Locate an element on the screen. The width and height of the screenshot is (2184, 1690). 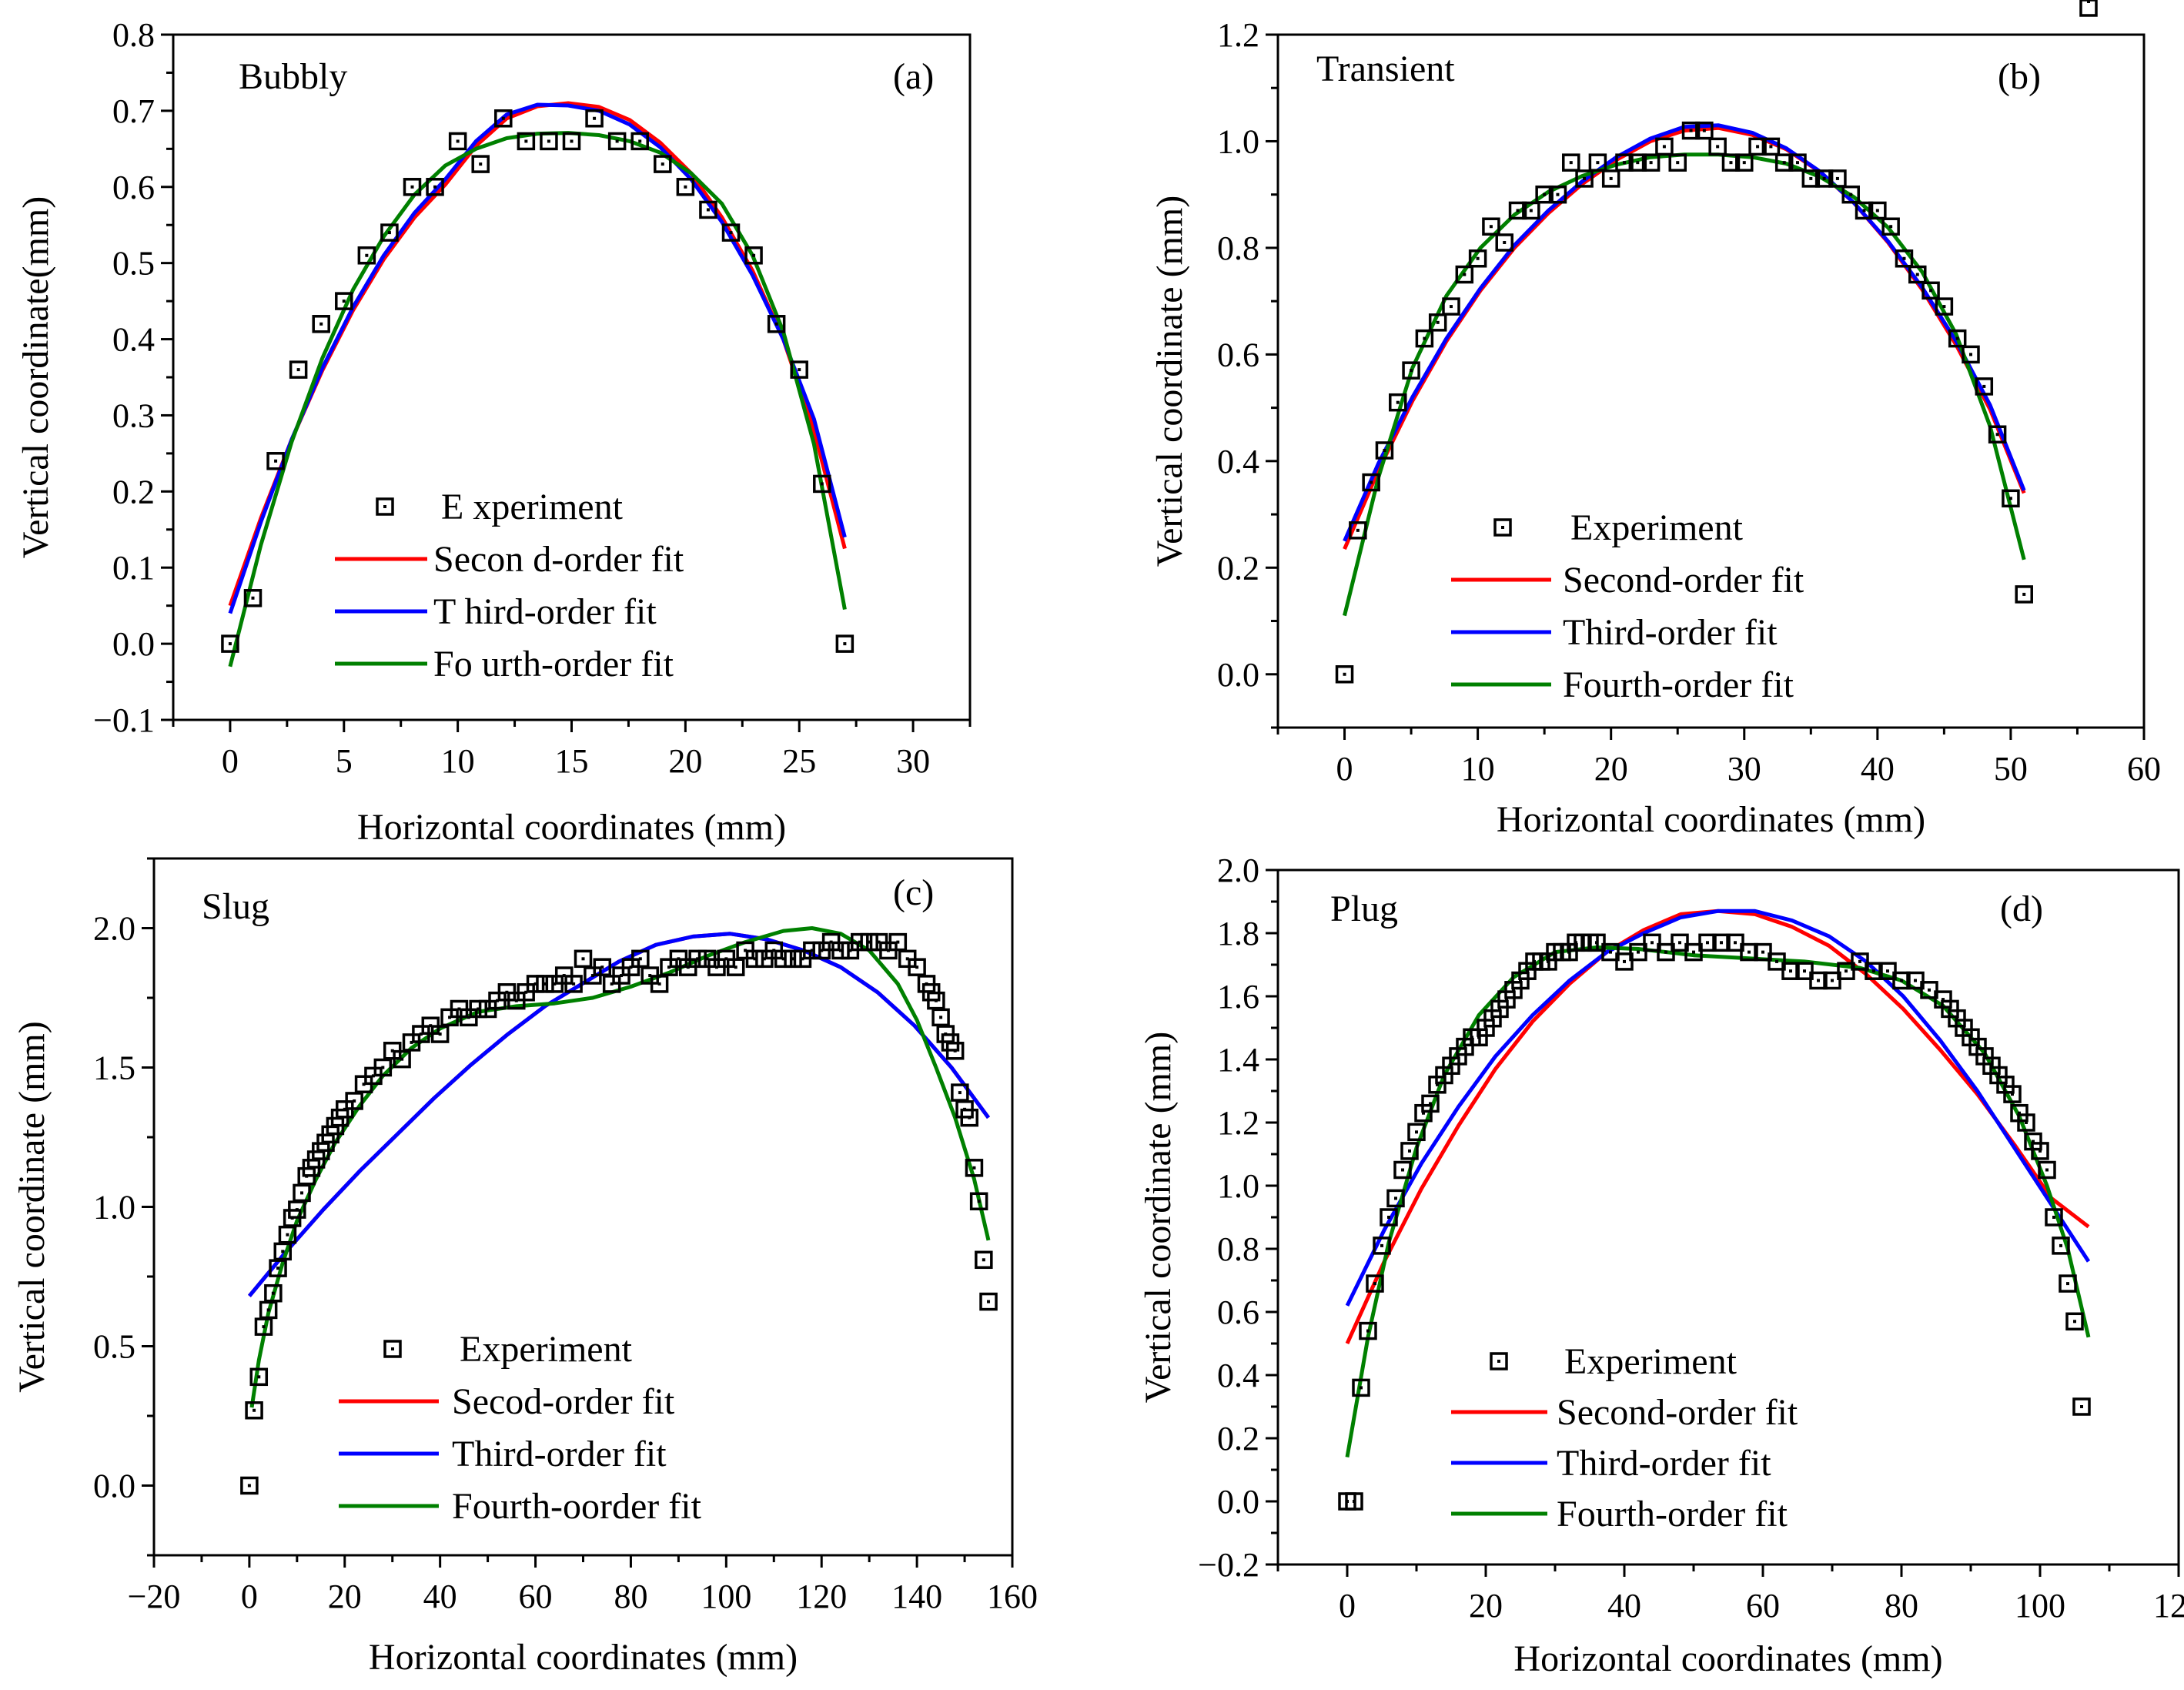
y-tick-label: 0.0 is located at coordinates (1238, 1502).